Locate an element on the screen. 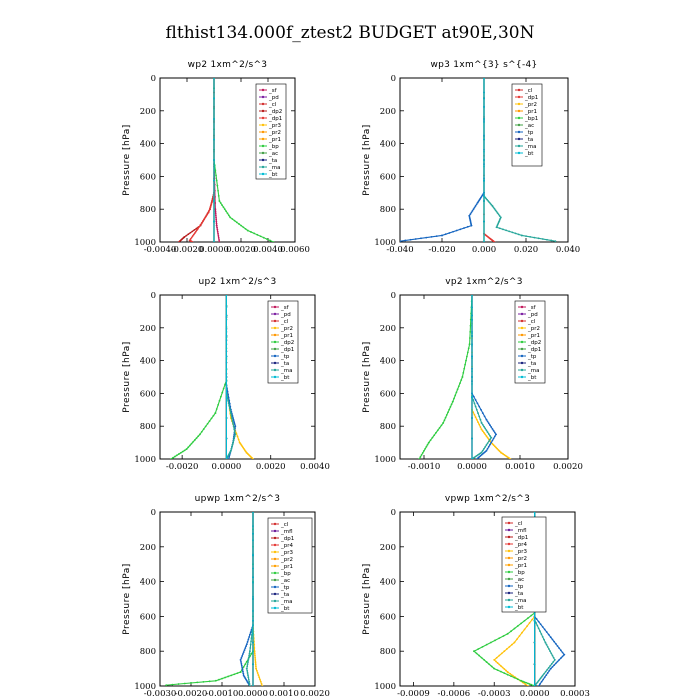 The image size is (700, 700). legend: _cl_dp1_pr2_pr1_bp1_ac_tp_ta_ma_bt is located at coordinates (527, 125).